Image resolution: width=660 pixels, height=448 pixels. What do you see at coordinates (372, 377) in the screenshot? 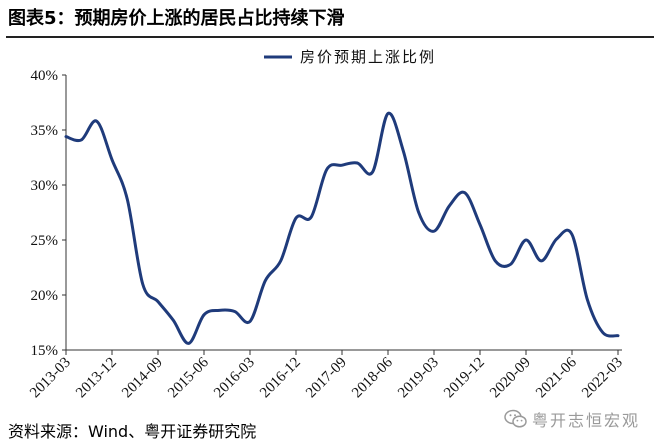
I see `x-tick-label: 2018-06` at bounding box center [372, 377].